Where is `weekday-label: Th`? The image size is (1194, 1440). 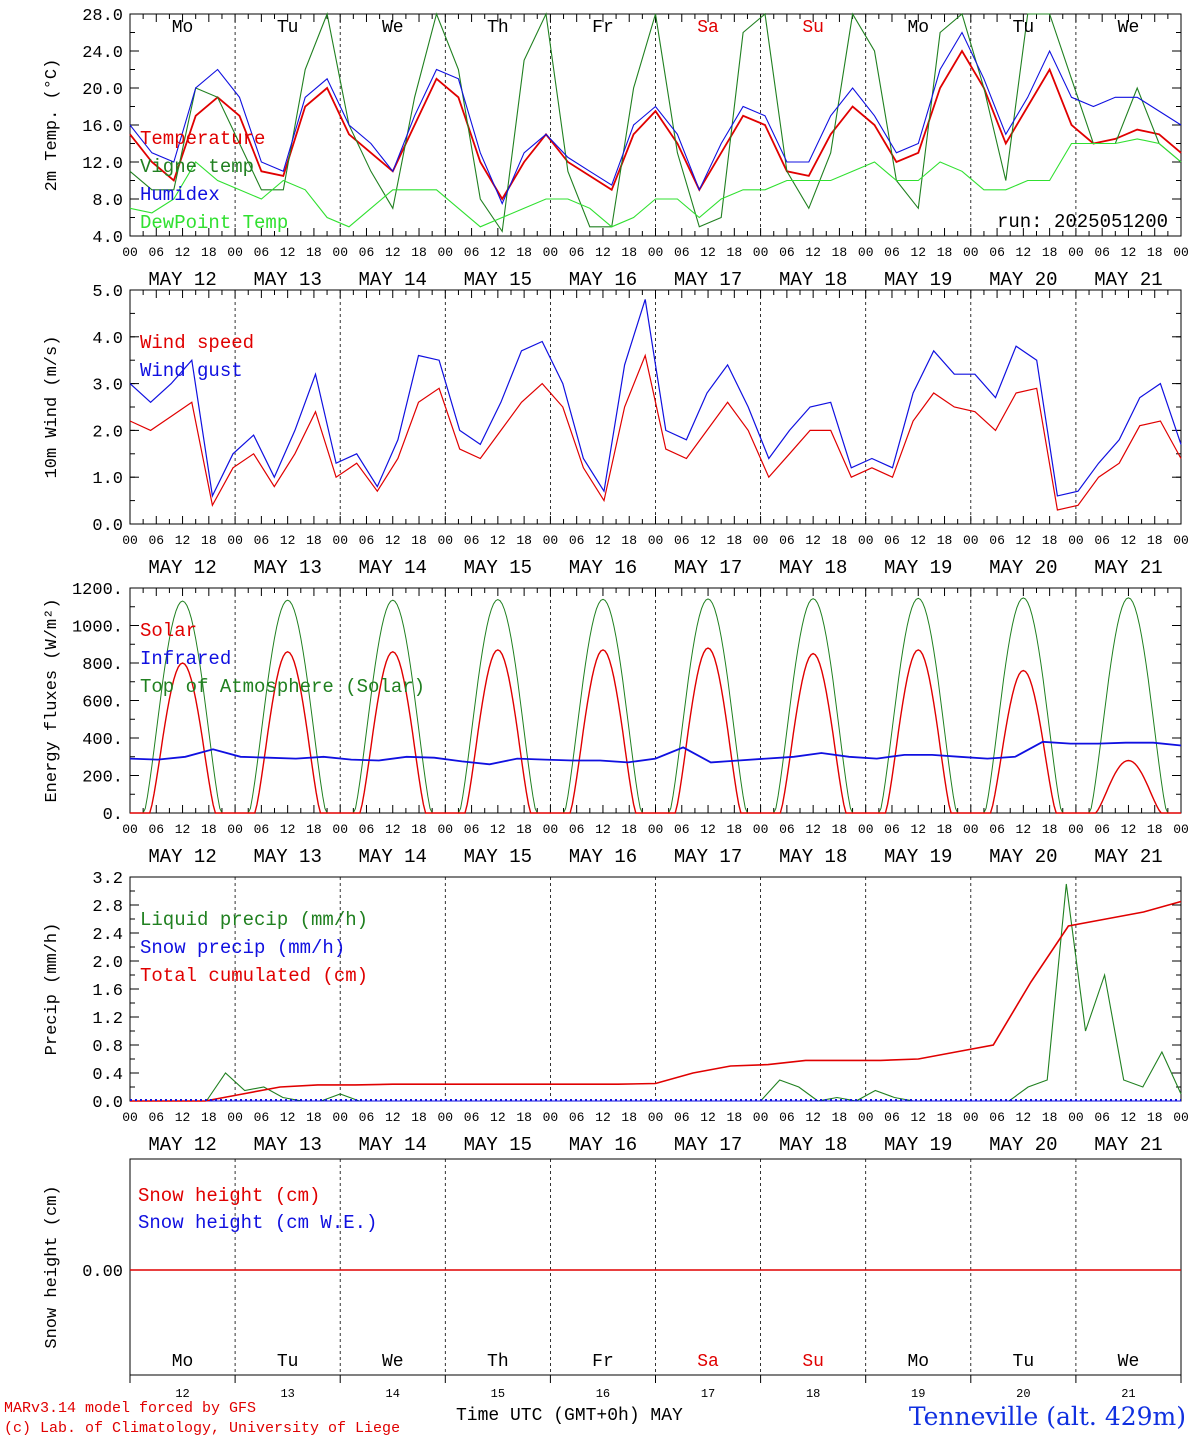
weekday-label: Th is located at coordinates (498, 1362).